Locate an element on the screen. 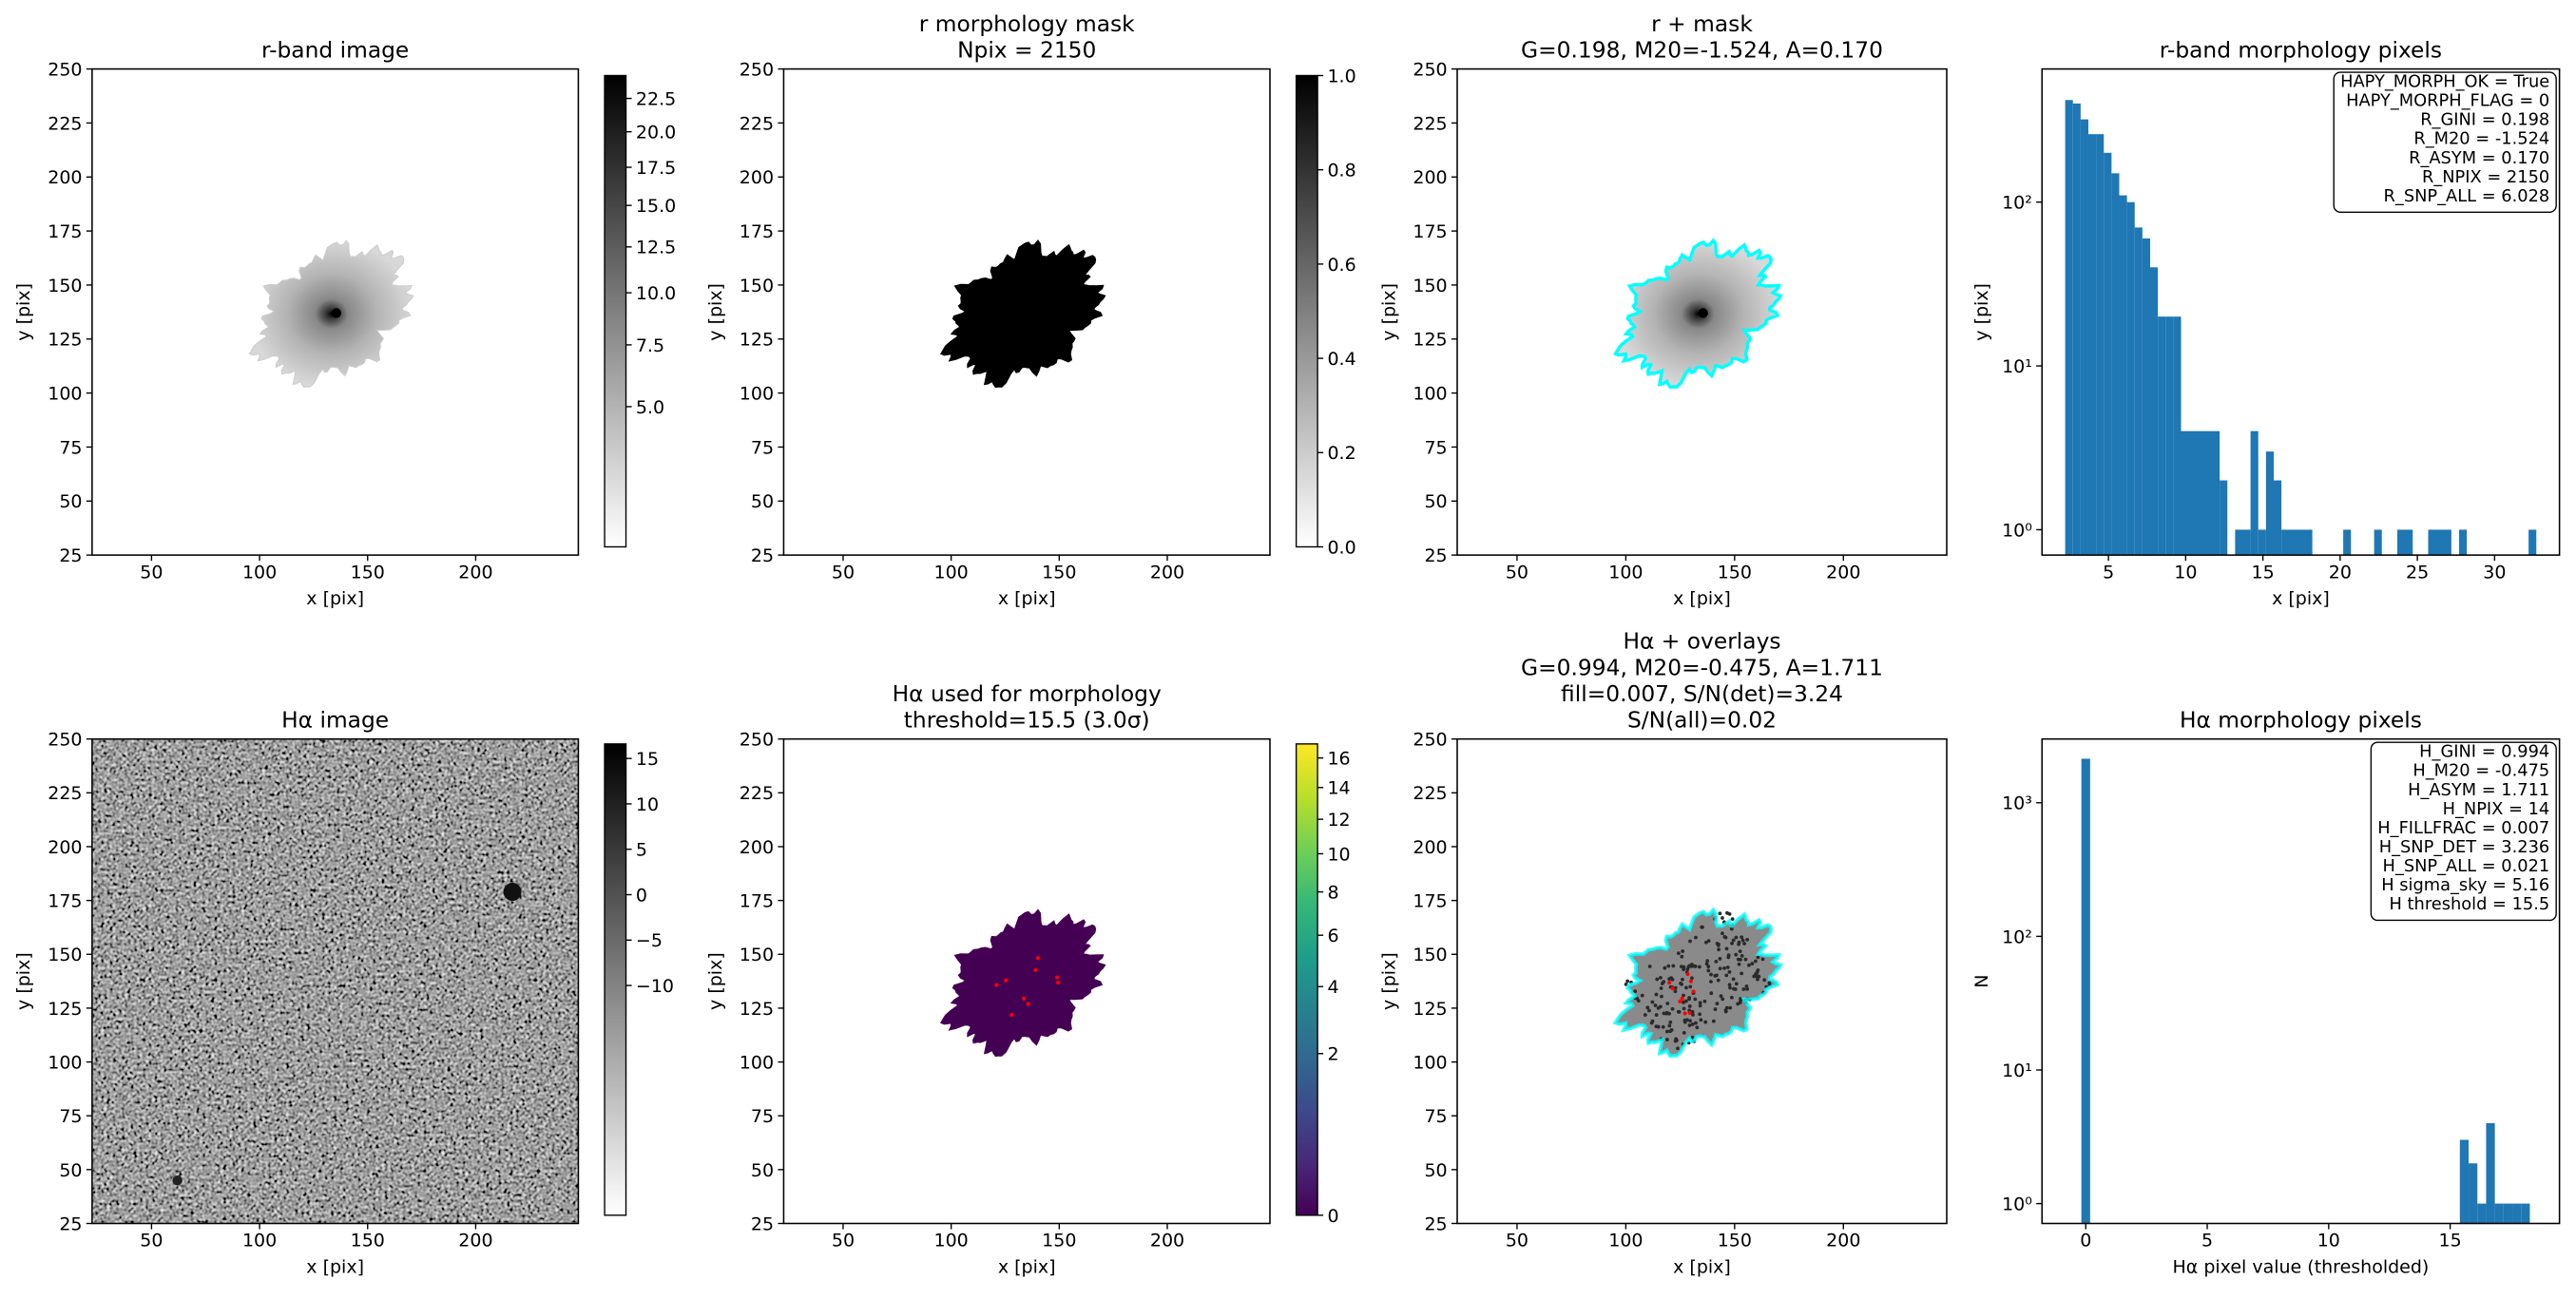 Image resolution: width=2576 pixels, height=1299 pixels. plot-area is located at coordinates (1023, 983).